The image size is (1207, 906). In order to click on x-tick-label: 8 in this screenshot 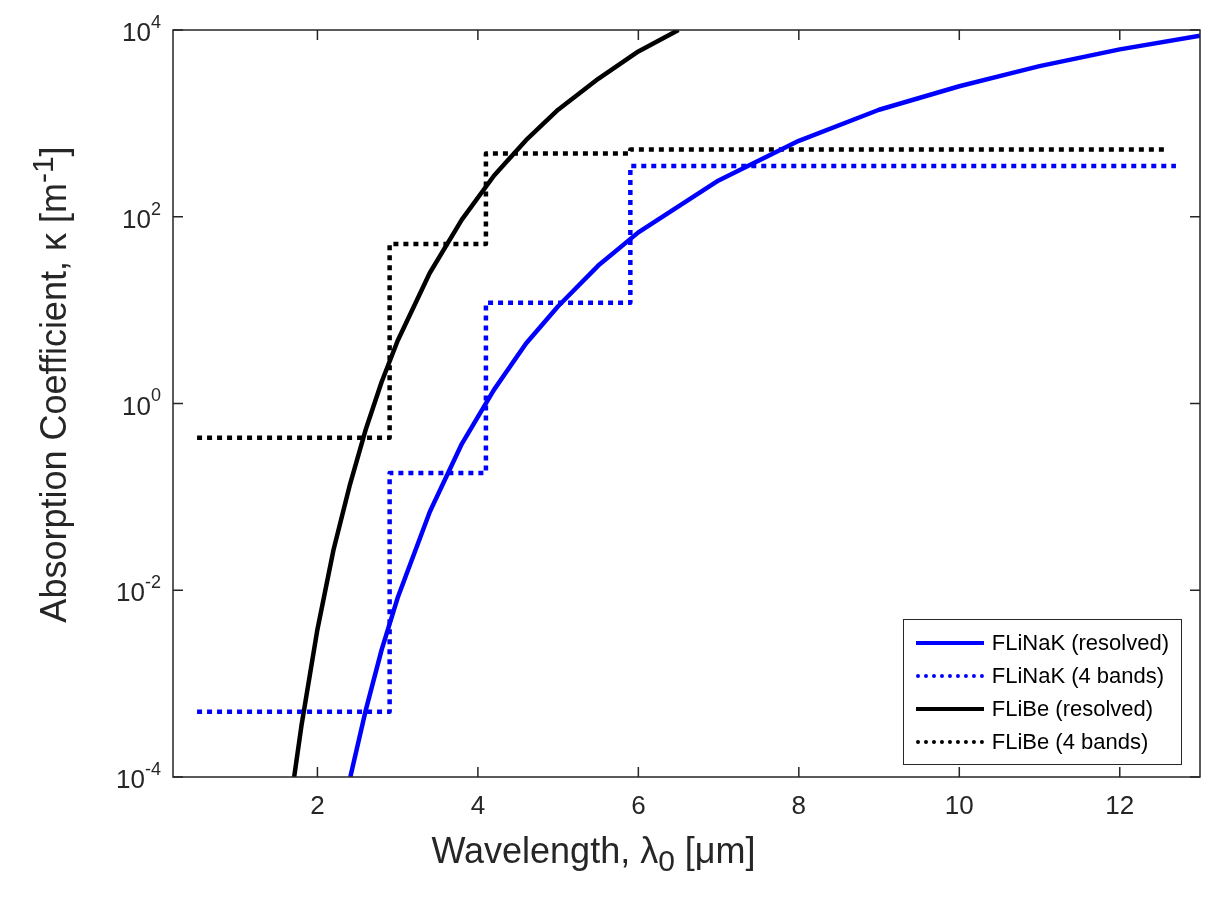, I will do `click(799, 805)`.